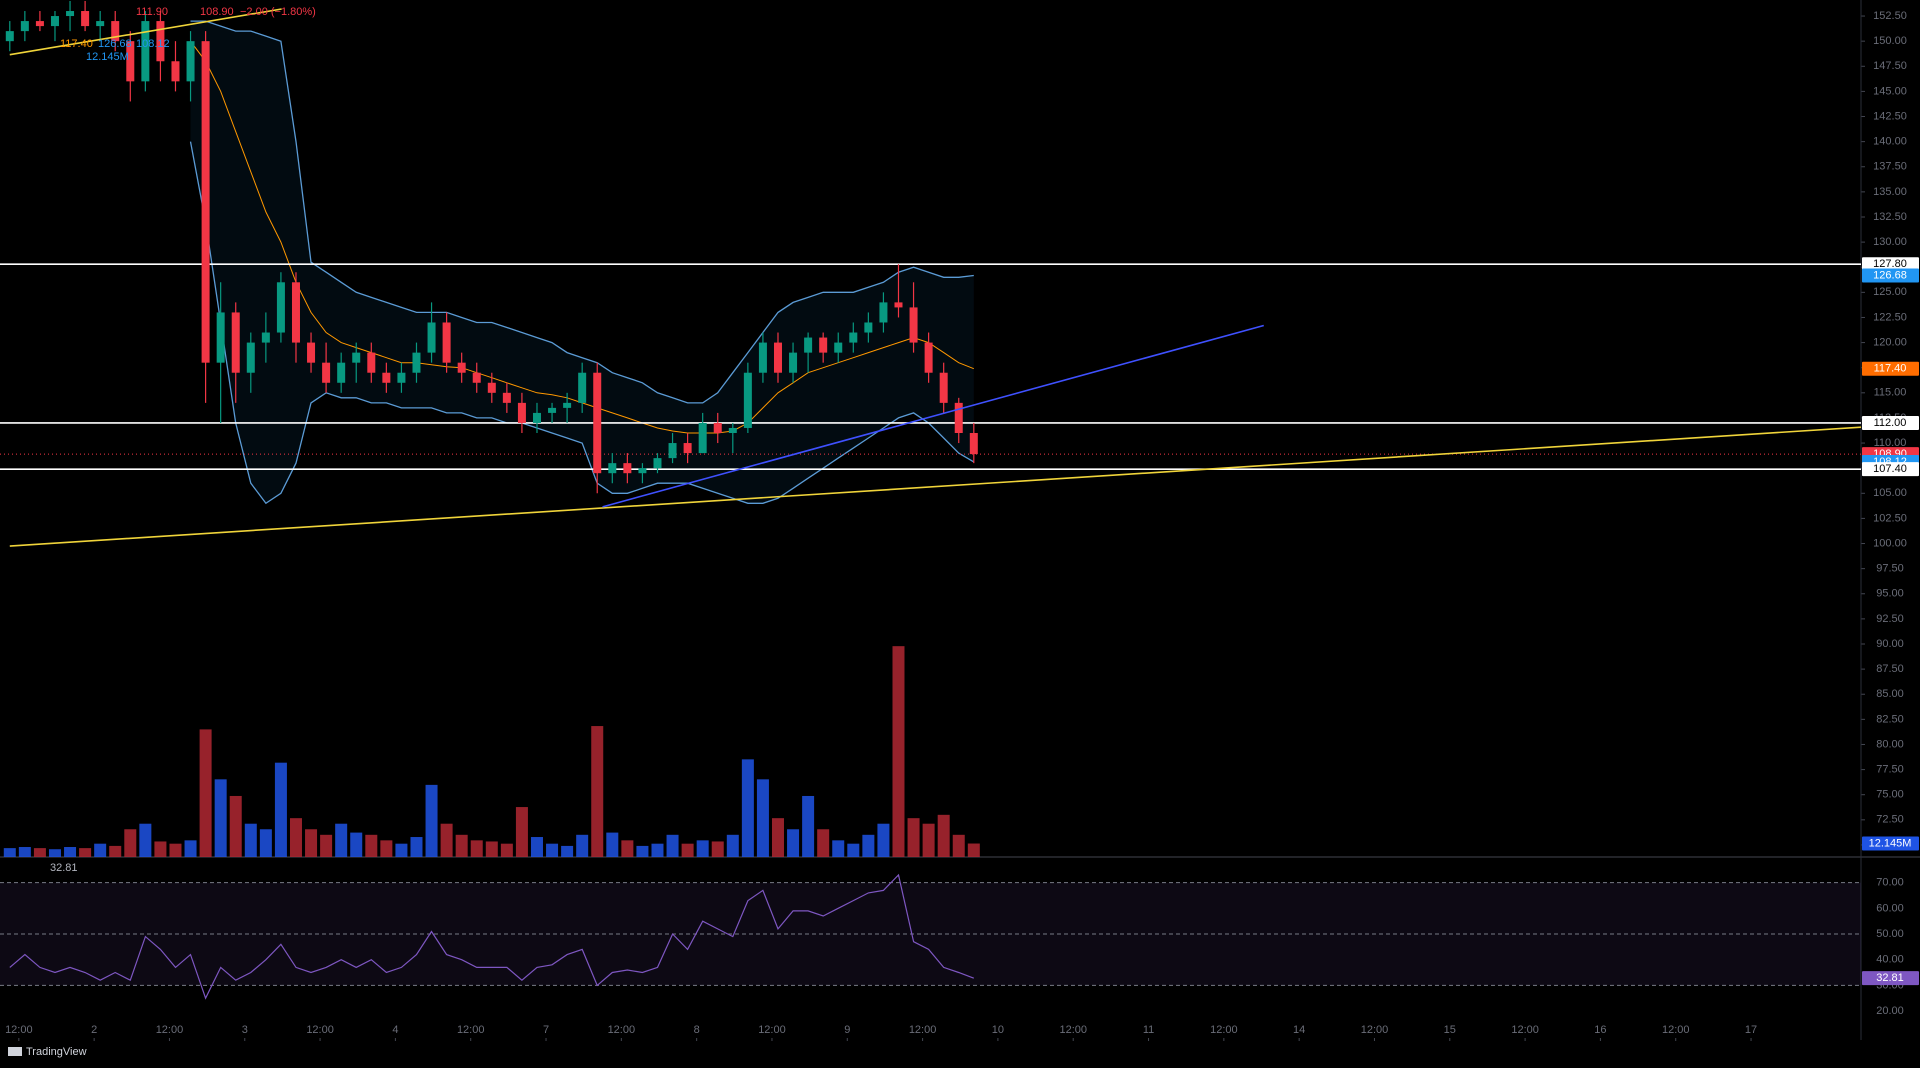  I want to click on x-tick-label: 9, so click(847, 1030).